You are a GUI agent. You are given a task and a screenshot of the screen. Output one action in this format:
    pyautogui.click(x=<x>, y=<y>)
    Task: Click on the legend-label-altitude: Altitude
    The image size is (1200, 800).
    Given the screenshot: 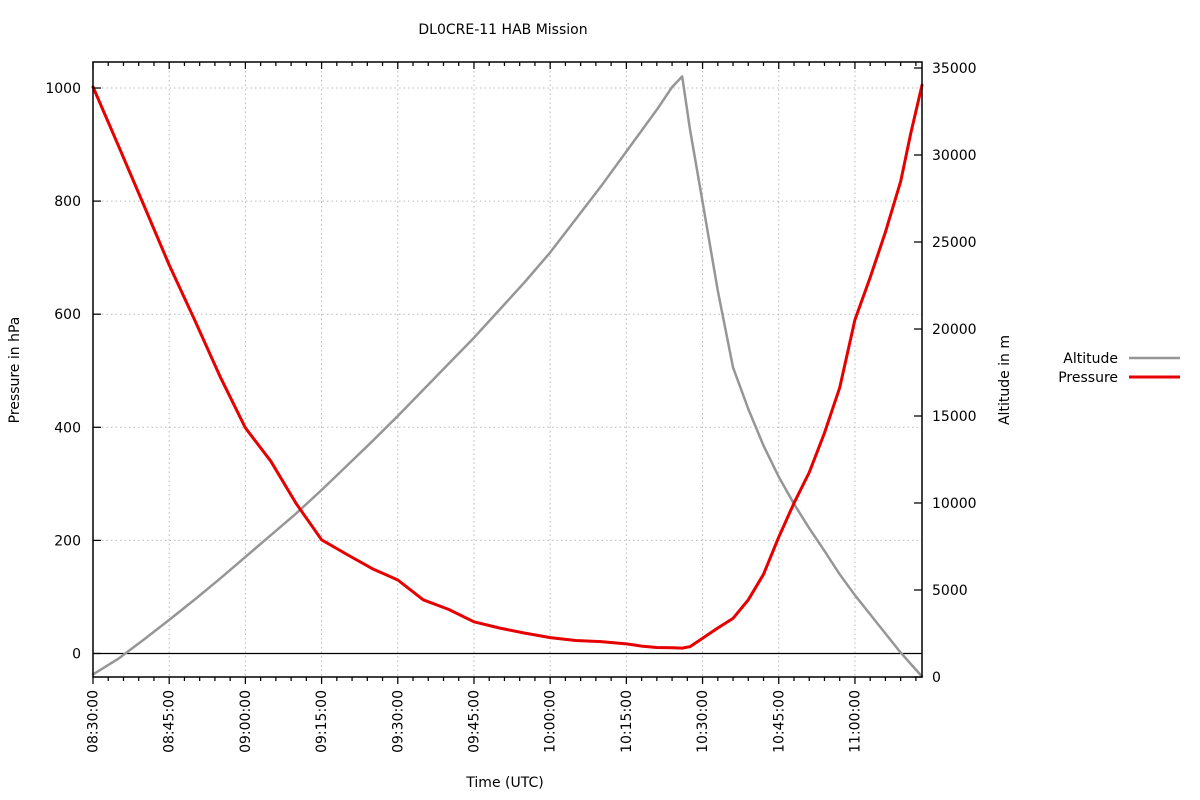 What is the action you would take?
    pyautogui.click(x=1090, y=359)
    